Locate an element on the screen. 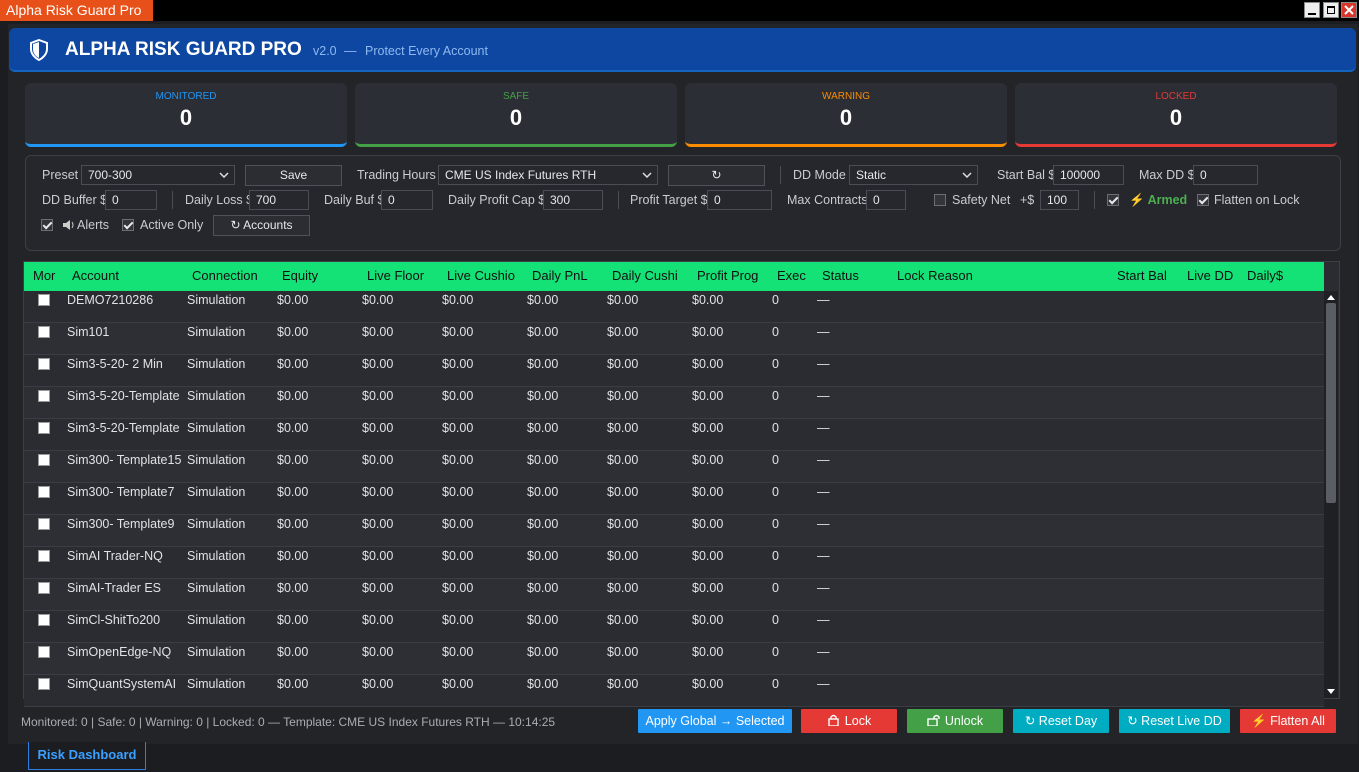 Image resolution: width=1359 pixels, height=772 pixels. close-button is located at coordinates (1349, 10).